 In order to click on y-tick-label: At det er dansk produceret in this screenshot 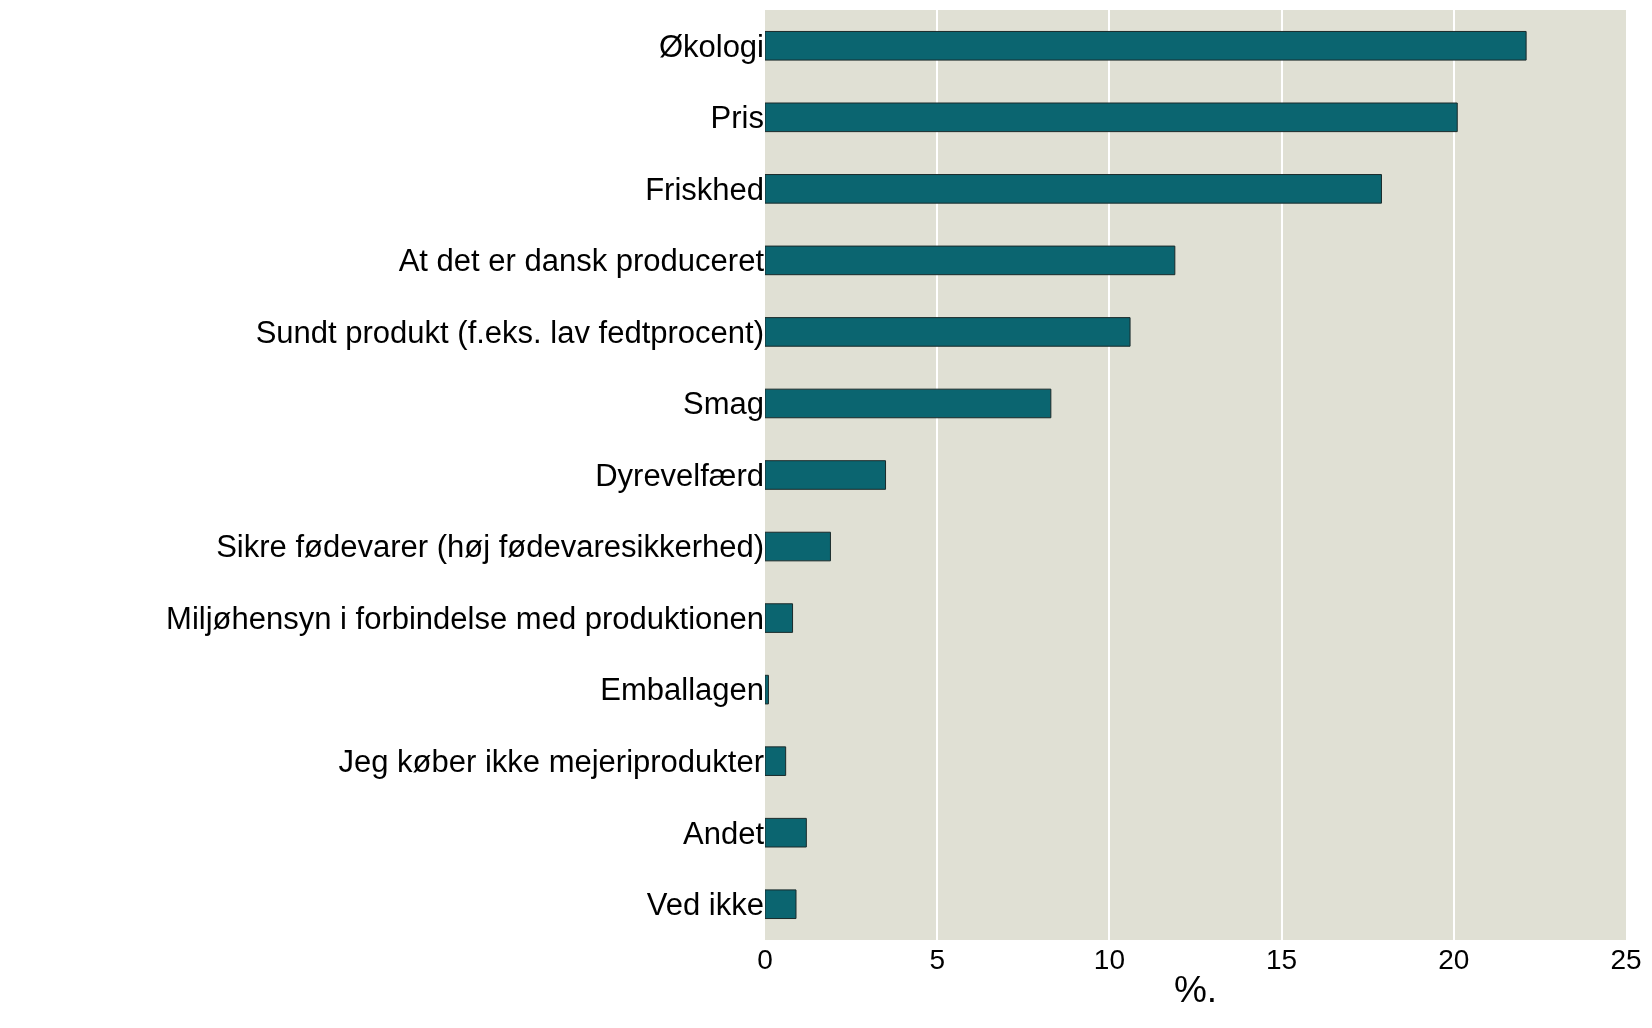, I will do `click(581, 261)`.